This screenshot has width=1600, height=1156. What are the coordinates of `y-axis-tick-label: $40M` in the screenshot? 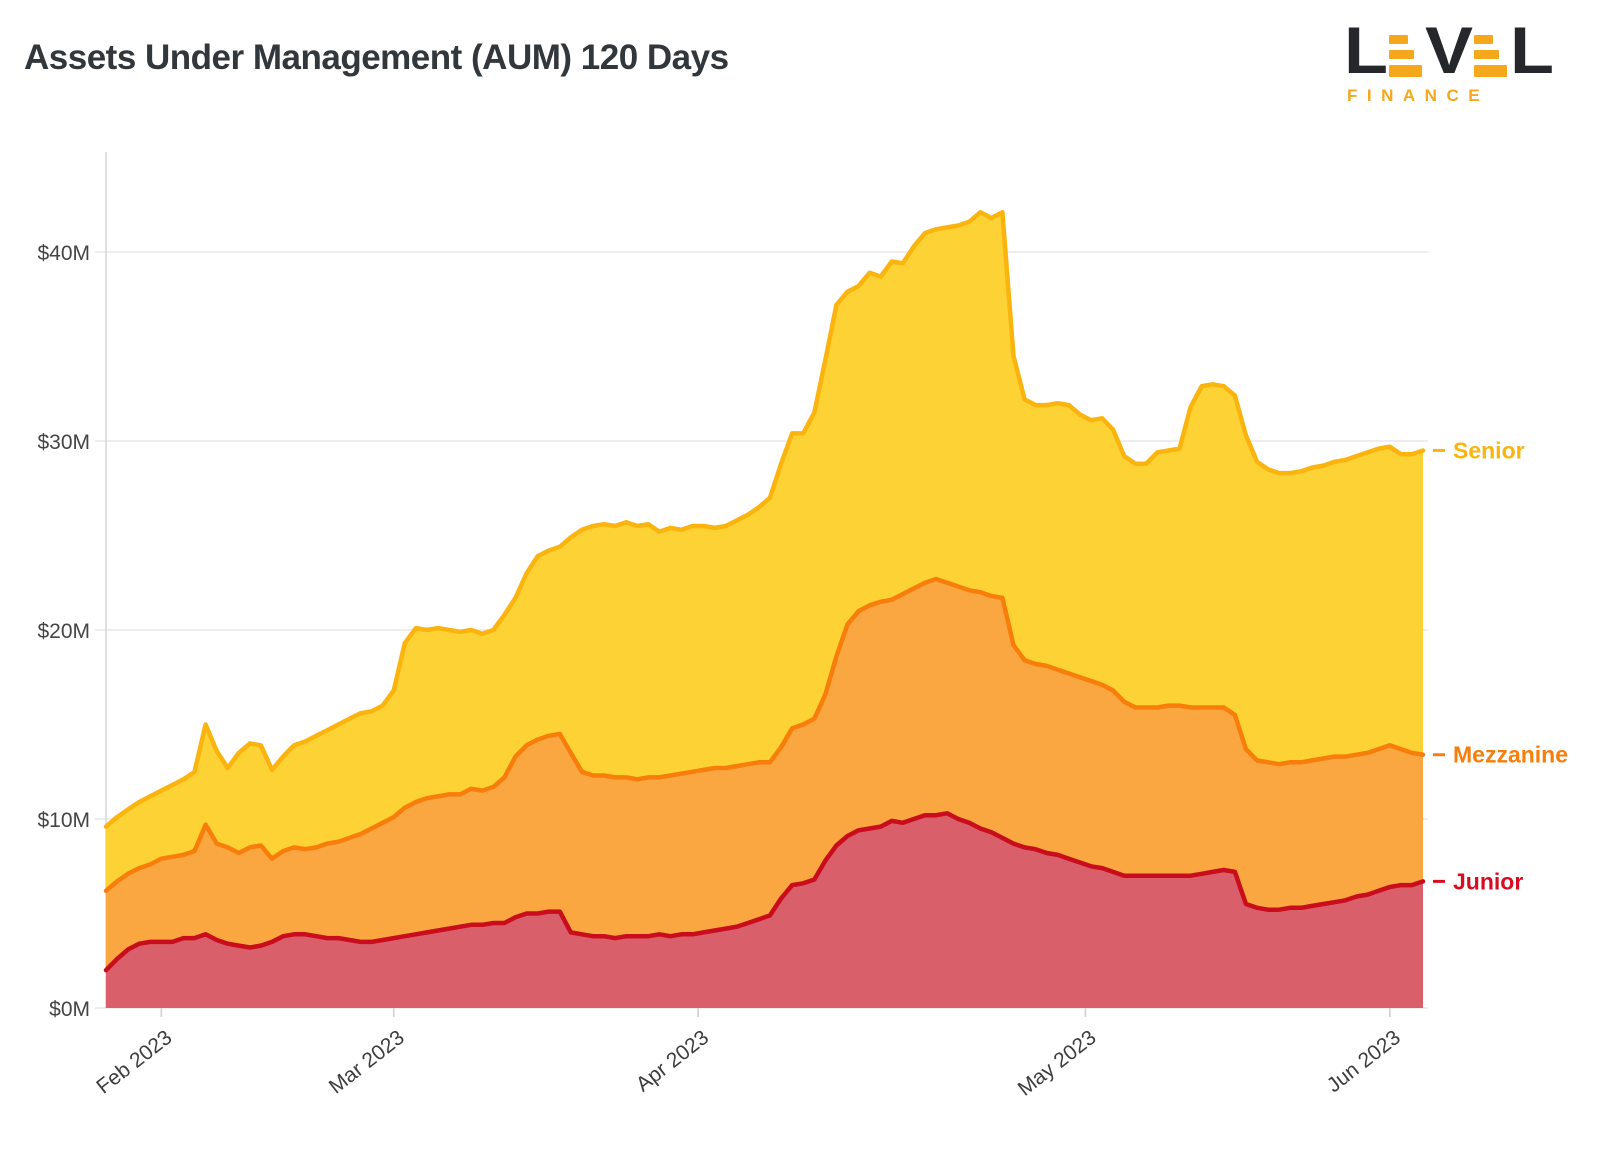 It's located at (63, 253).